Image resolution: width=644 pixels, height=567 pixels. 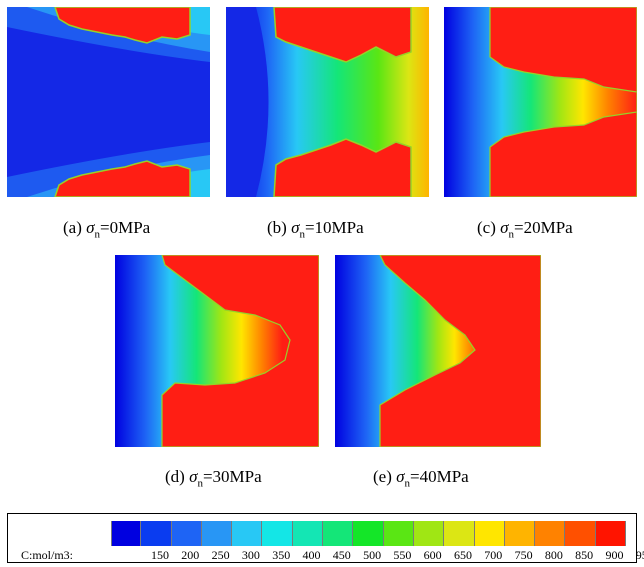 I want to click on contour-panel-d, so click(x=217, y=351).